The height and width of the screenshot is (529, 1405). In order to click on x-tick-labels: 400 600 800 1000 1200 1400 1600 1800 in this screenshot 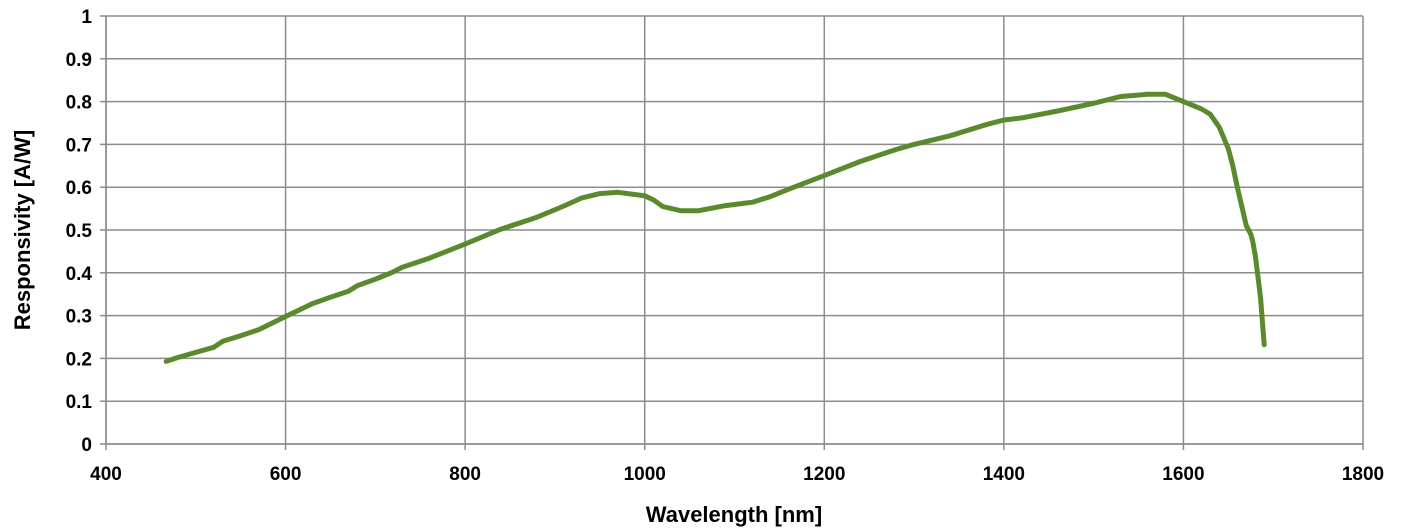, I will do `click(737, 474)`.